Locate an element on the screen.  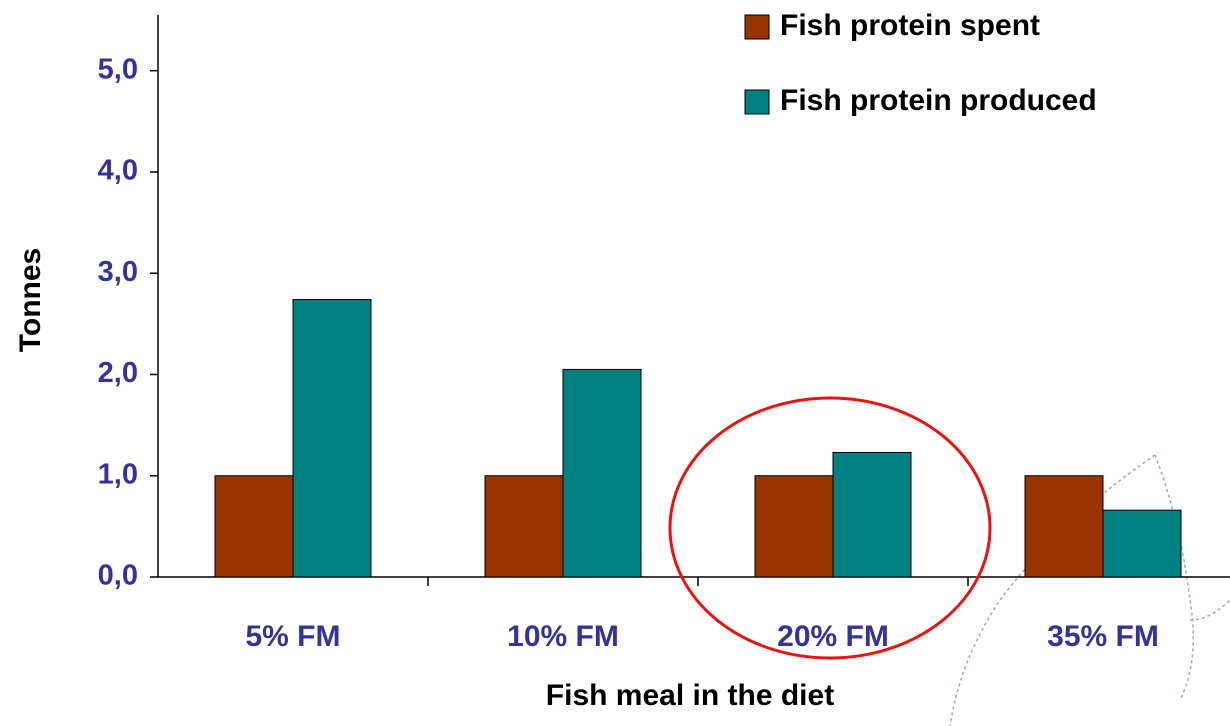
y-tick-label: 1,0 is located at coordinates (118, 474).